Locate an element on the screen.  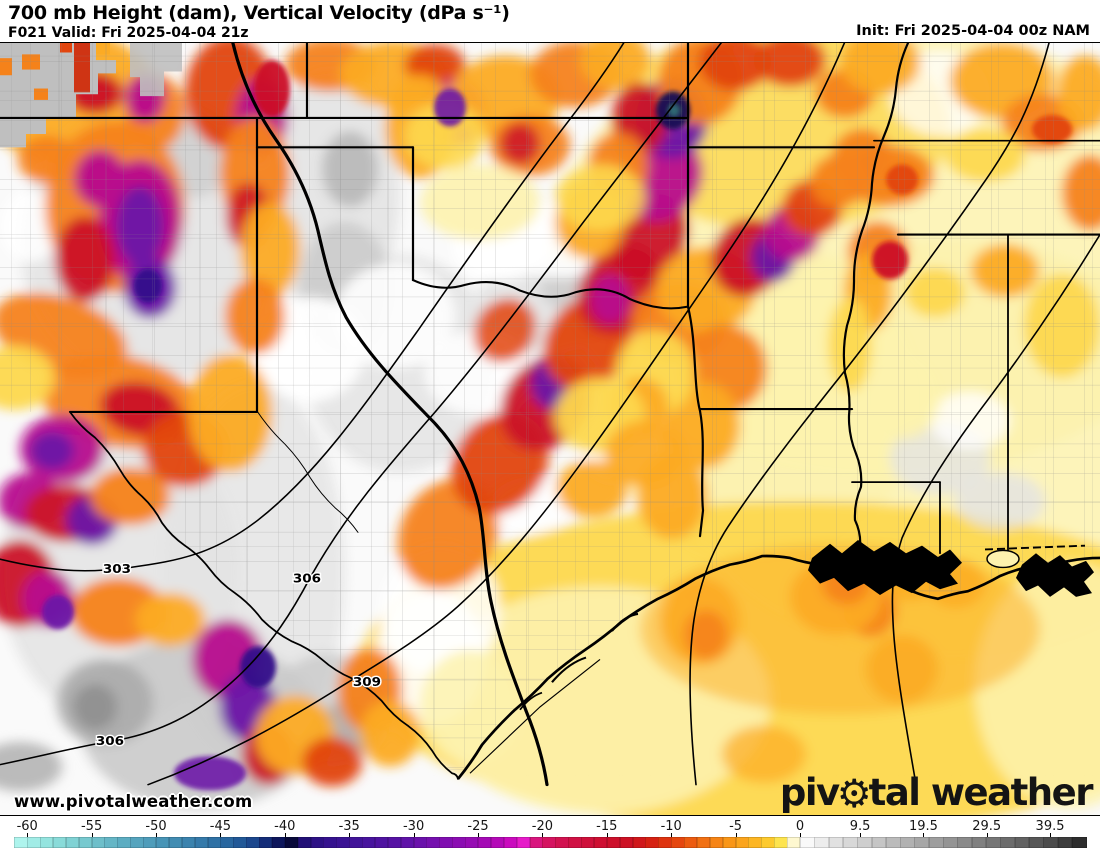
colorbar-tick-label: -20 is located at coordinates (542, 826).